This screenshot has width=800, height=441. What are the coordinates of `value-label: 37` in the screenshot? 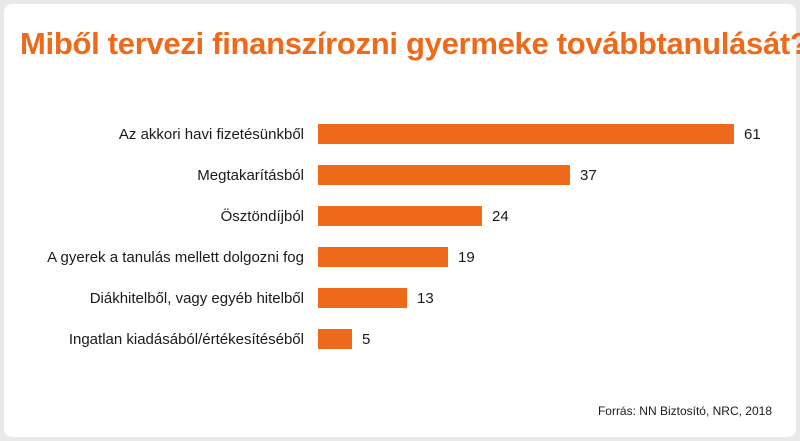 It's located at (588, 175).